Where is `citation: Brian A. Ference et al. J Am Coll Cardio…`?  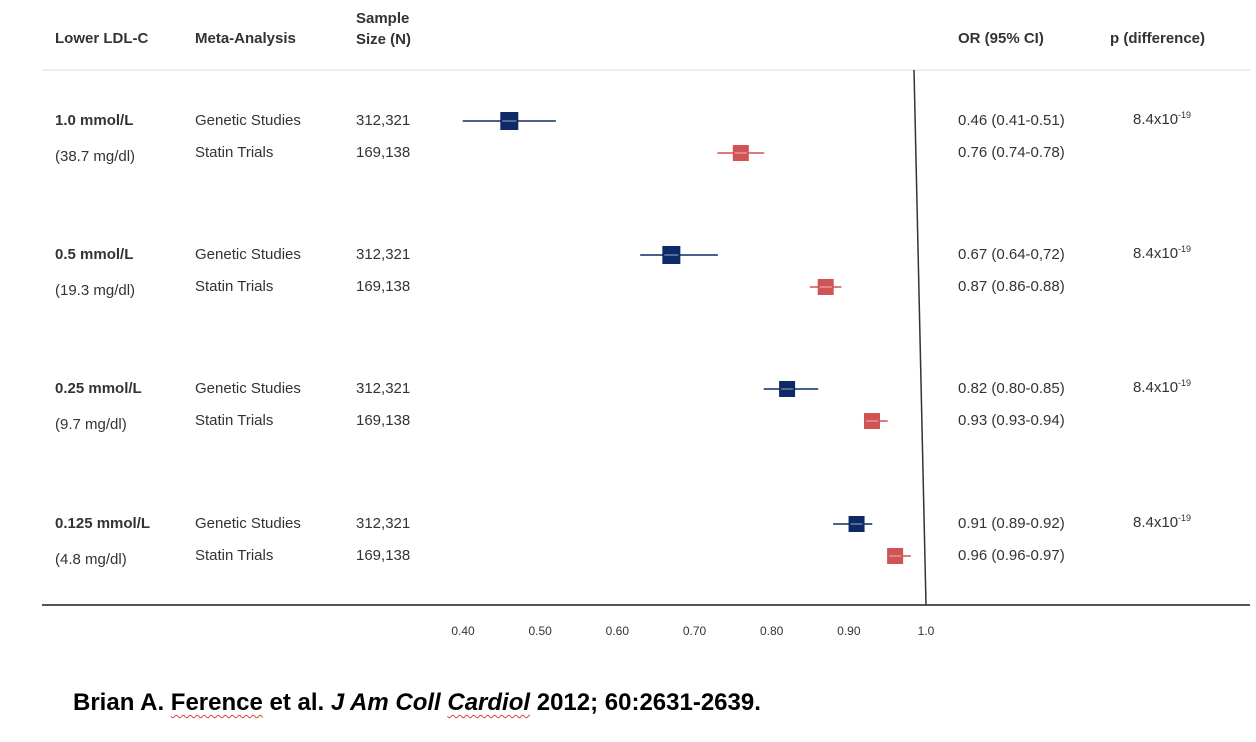 citation: Brian A. Ference et al. J Am Coll Cardio… is located at coordinates (417, 703).